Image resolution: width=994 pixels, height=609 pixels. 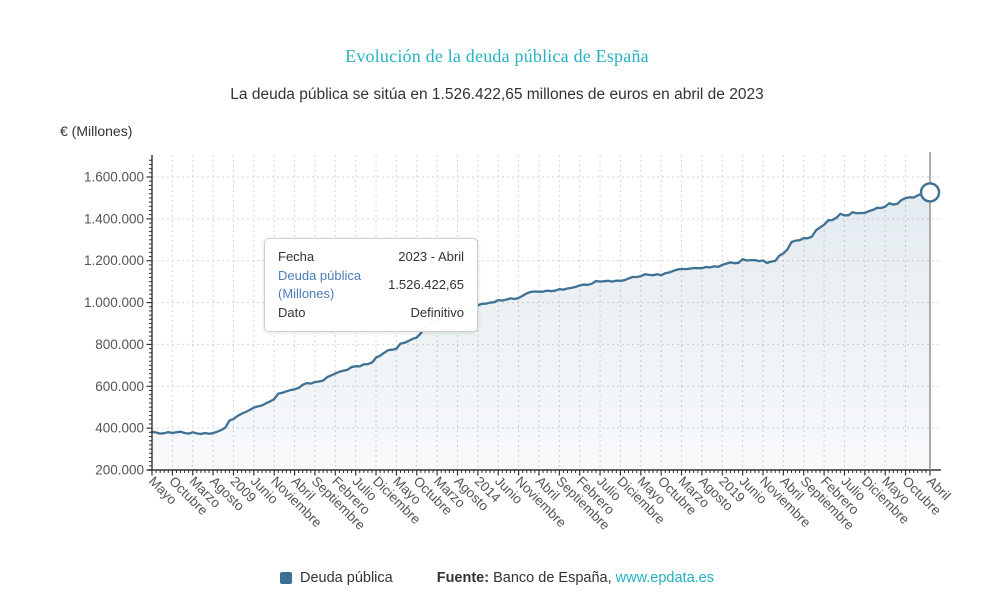 I want to click on tooltip-dato-value: Definitivo, so click(x=437, y=312).